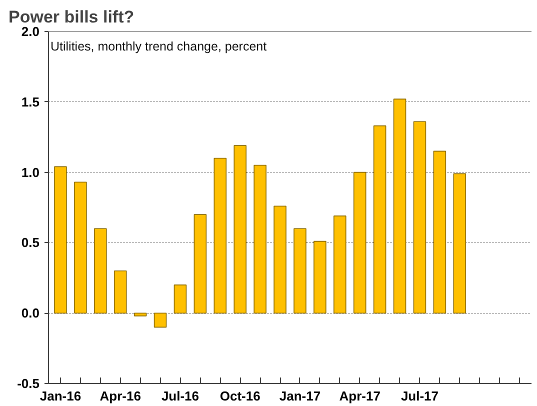 The image size is (537, 406). Describe the element at coordinates (159, 47) in the screenshot. I see `text: Utilities, monthly trend change, percent` at that location.